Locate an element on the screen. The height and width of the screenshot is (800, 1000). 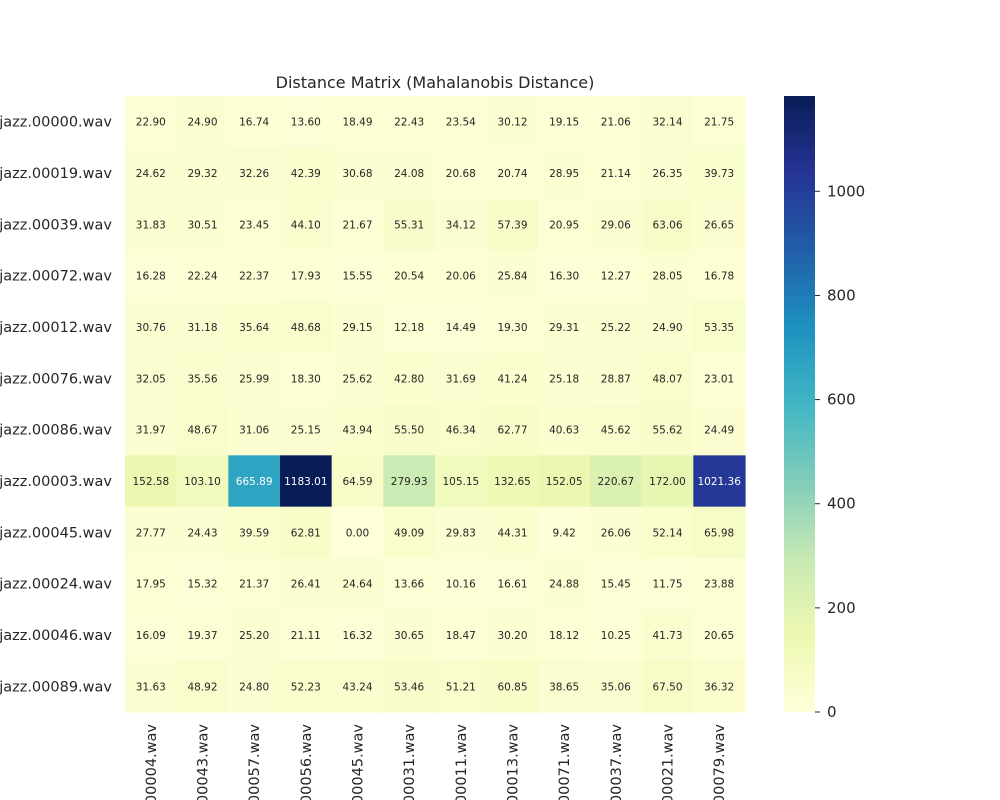
cell-value-label: 20.06 is located at coordinates (461, 277).